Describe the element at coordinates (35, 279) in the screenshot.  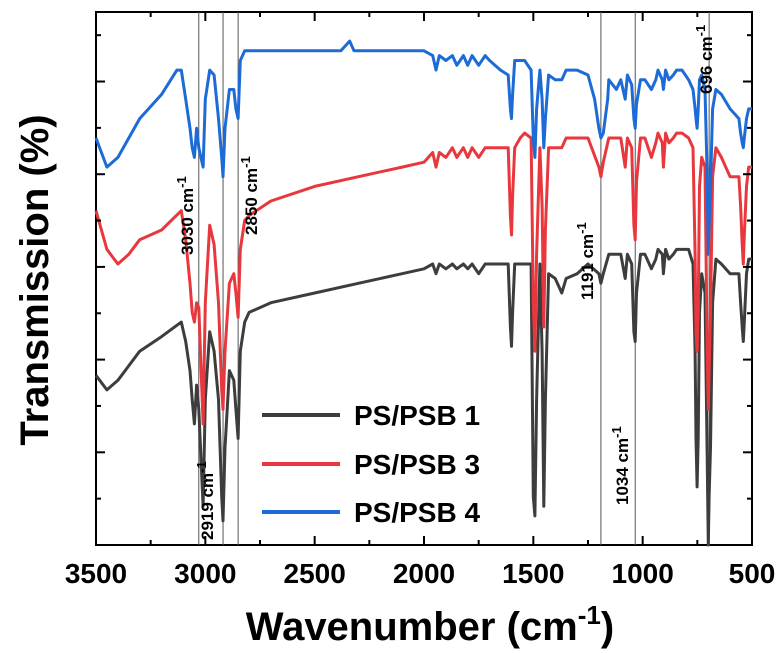
I see `y-axis-title: Transmission (%)` at that location.